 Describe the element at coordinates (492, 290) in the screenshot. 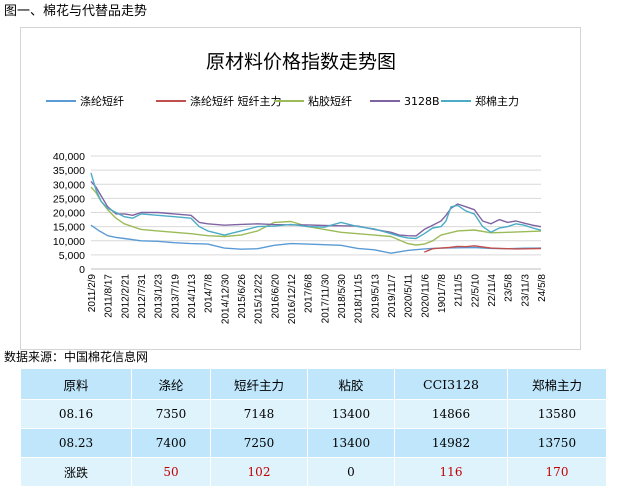

I see `x-tick-label: 22/11/4` at that location.